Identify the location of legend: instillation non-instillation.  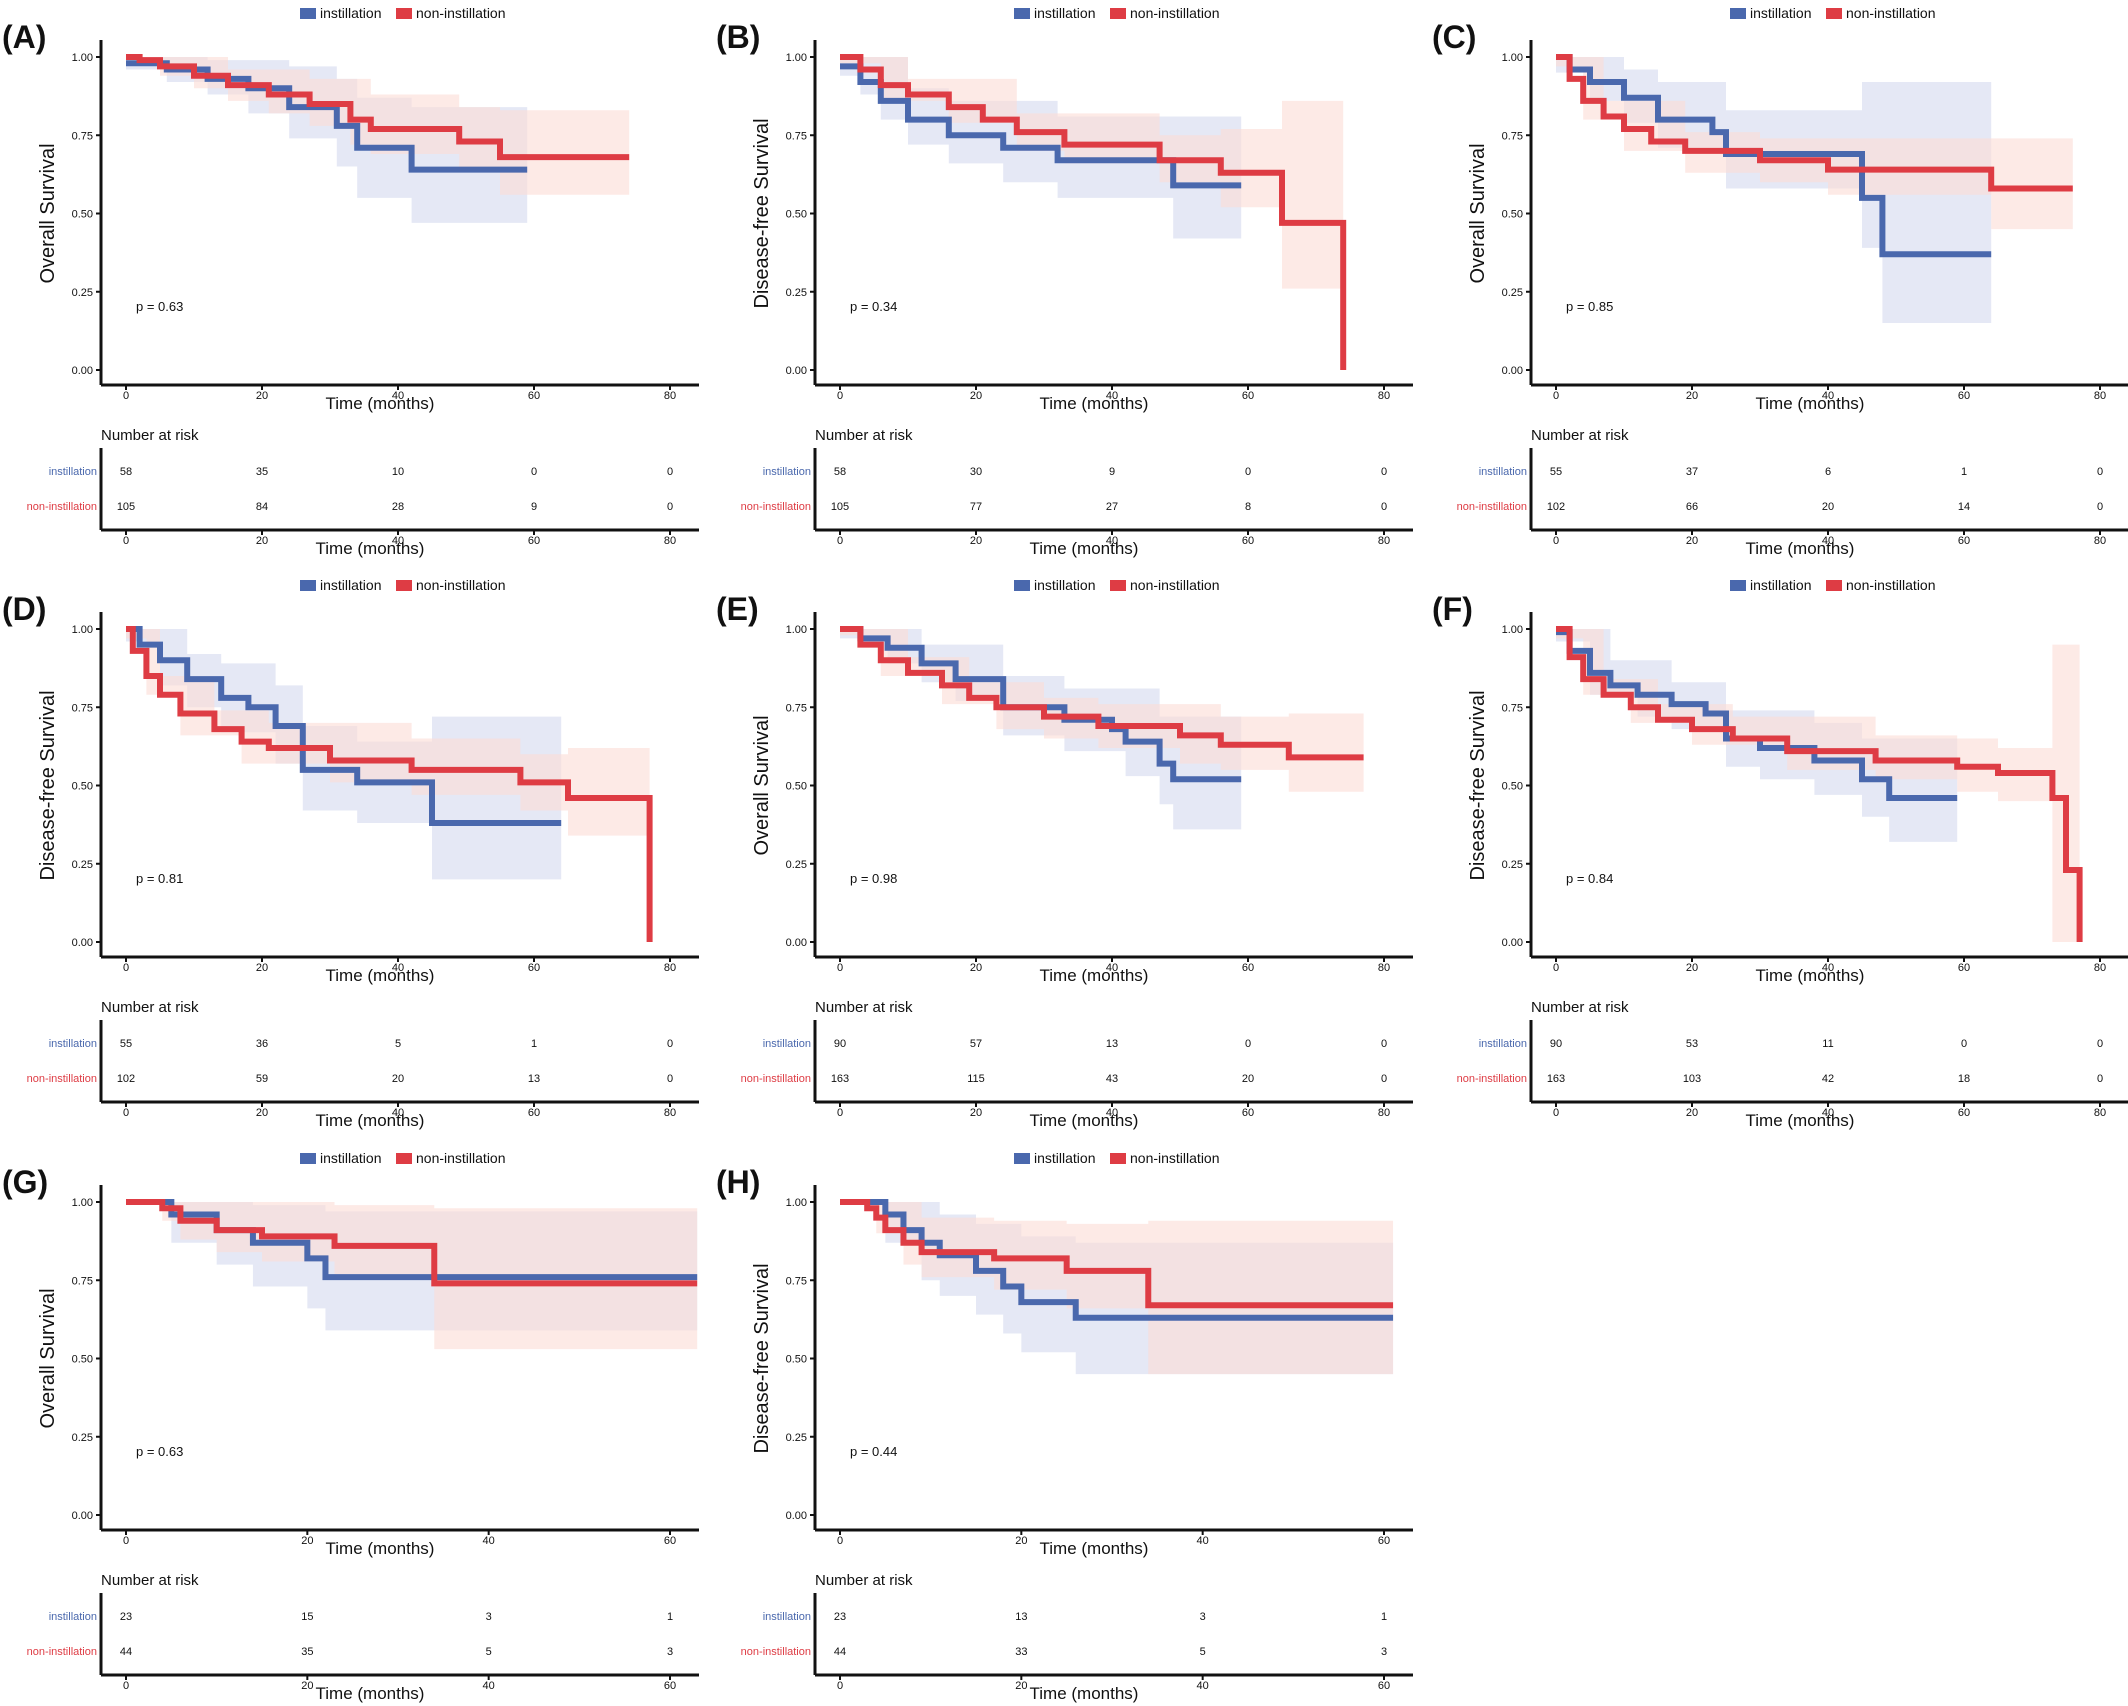
(1833, 585).